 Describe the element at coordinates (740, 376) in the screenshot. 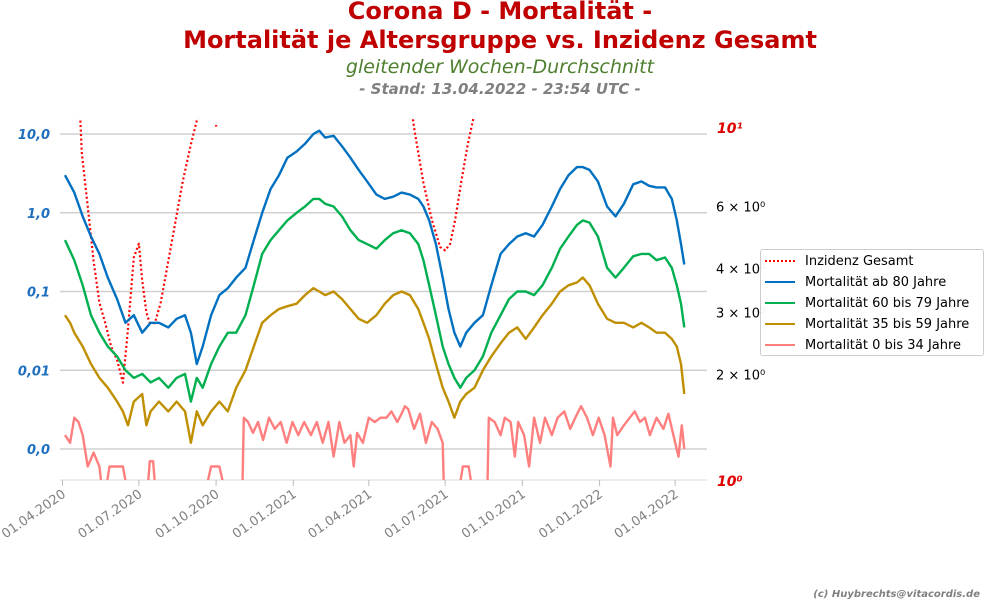

I see `y-right-minor-tick-label: 2 × 10⁰` at that location.